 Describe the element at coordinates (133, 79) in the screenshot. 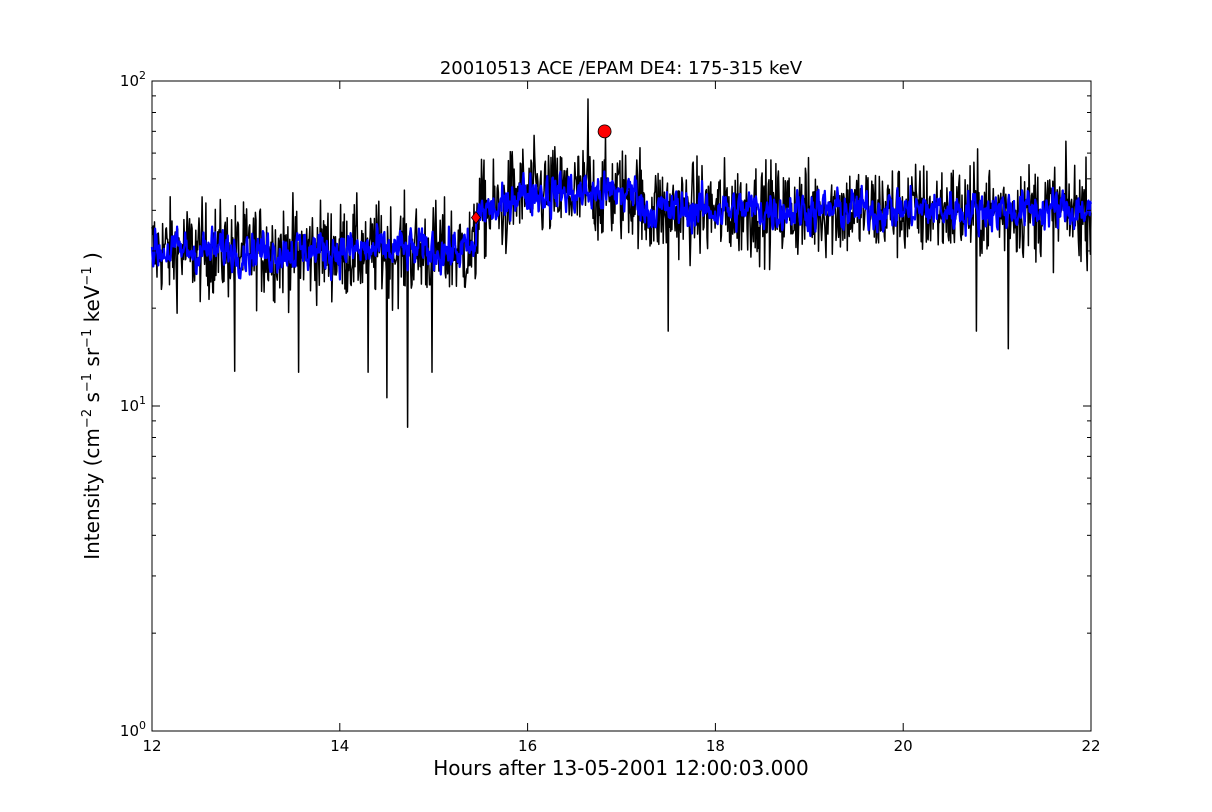

I see `y-tick-label: 10²` at that location.